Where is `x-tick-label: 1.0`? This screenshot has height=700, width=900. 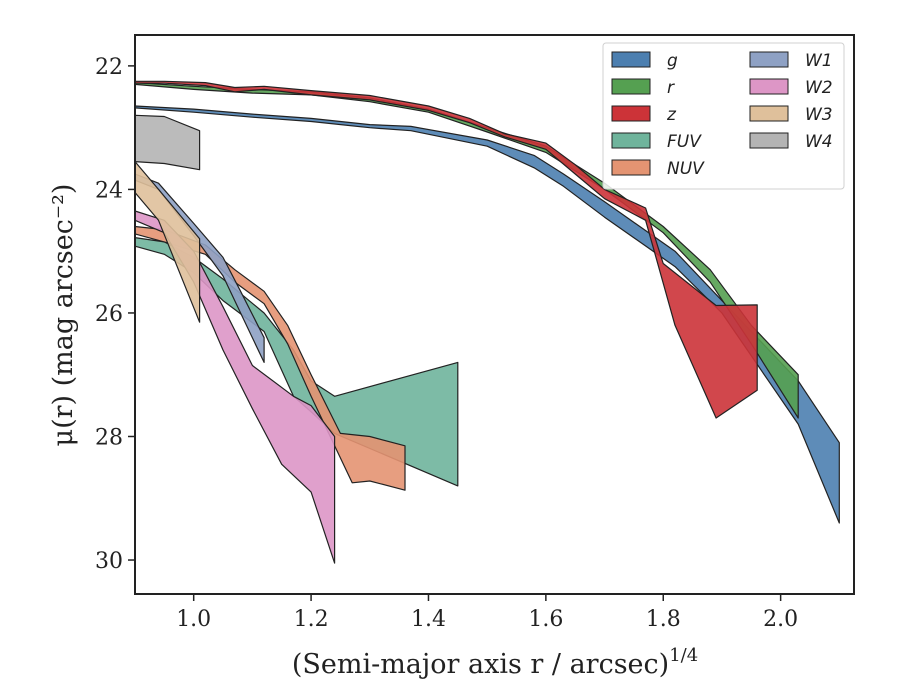
x-tick-label: 1.0 is located at coordinates (193, 619).